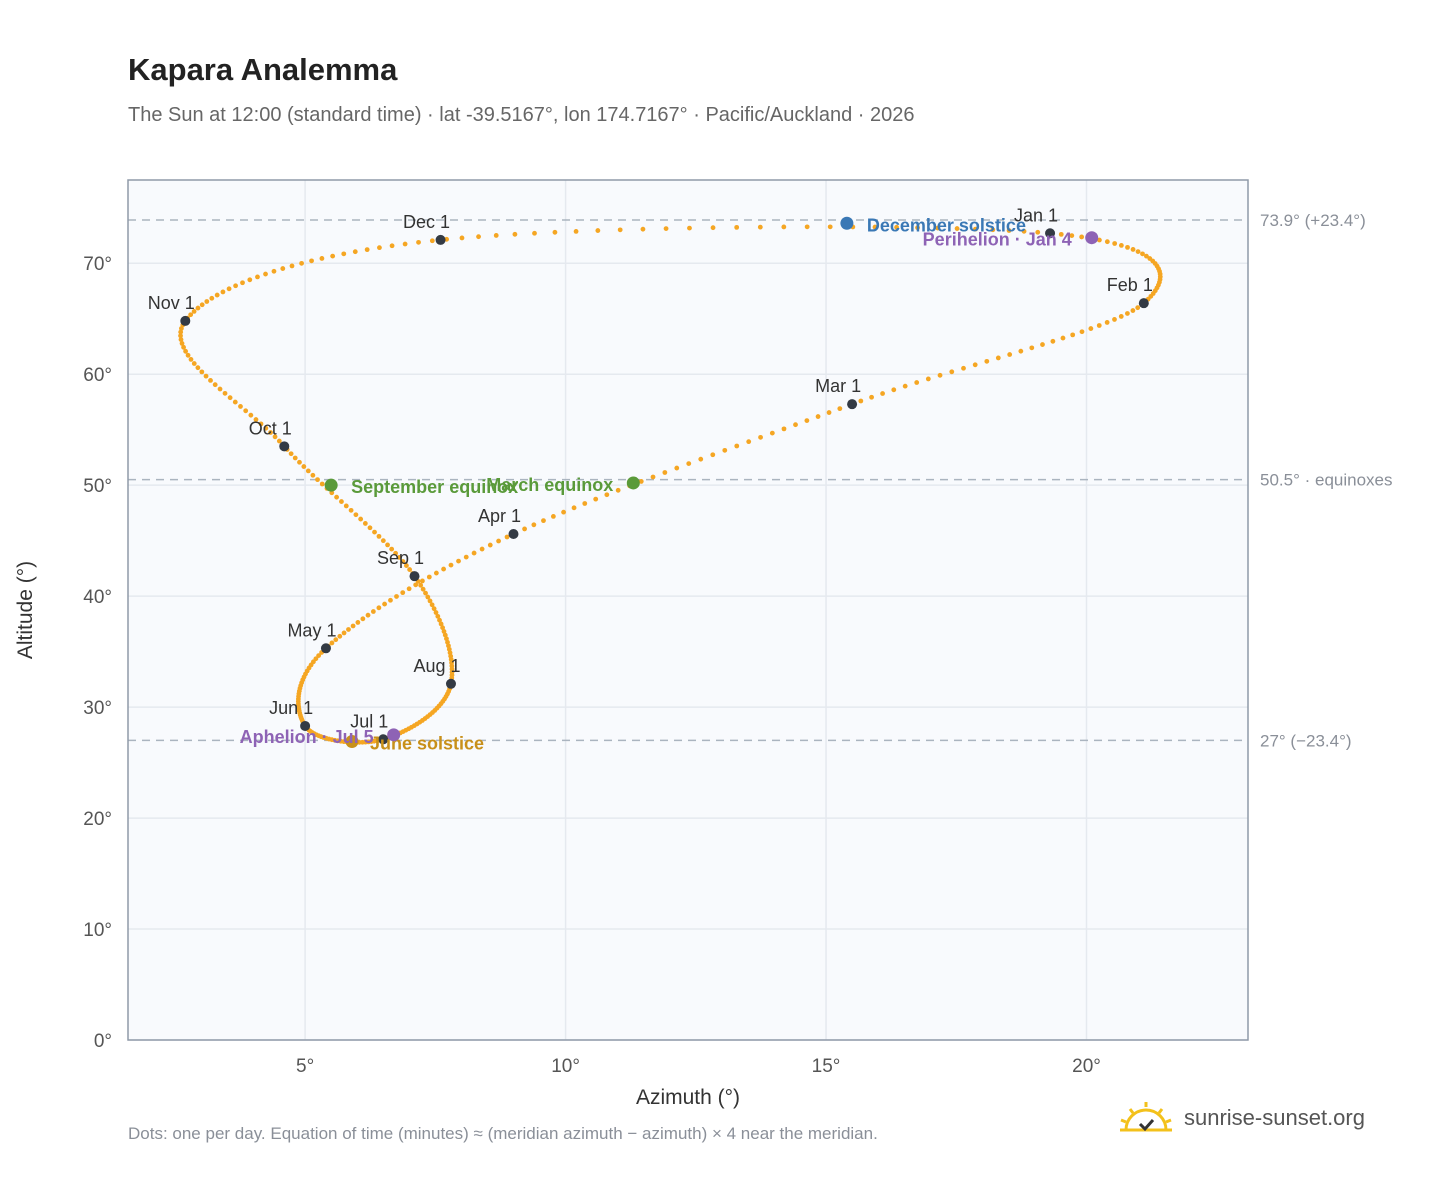 The height and width of the screenshot is (1188, 1448). Describe the element at coordinates (103, 1041) in the screenshot. I see `y-tick-label: 0°` at that location.